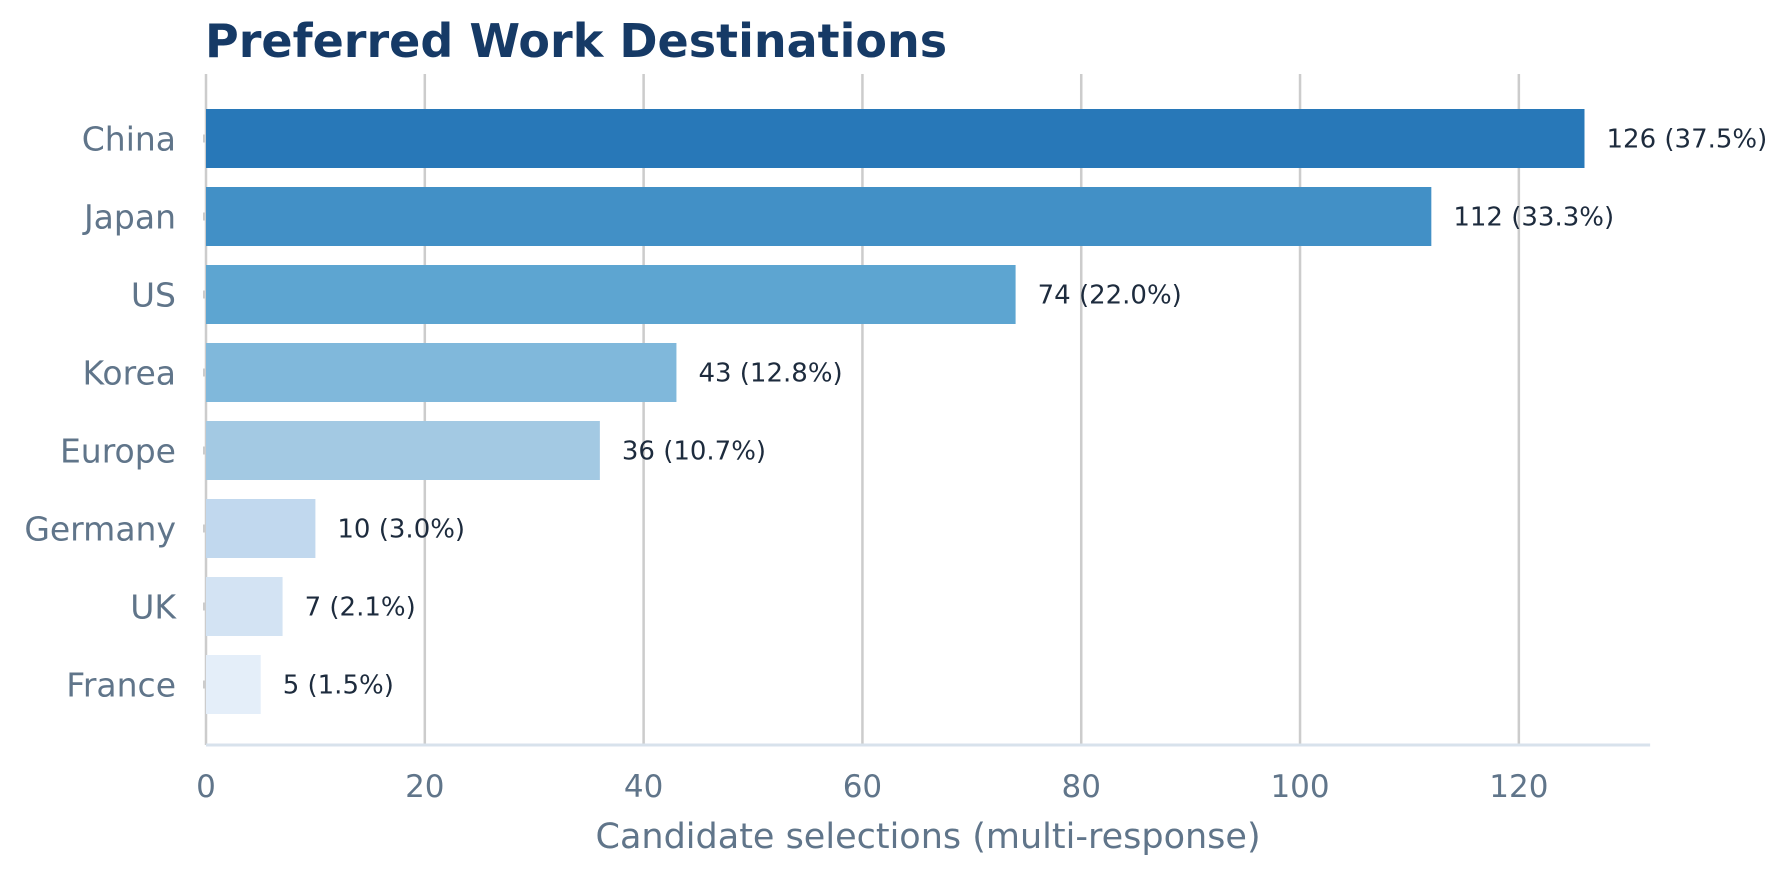 The image size is (1789, 875). I want to click on value-label: 7 (2.1%), so click(360, 608).